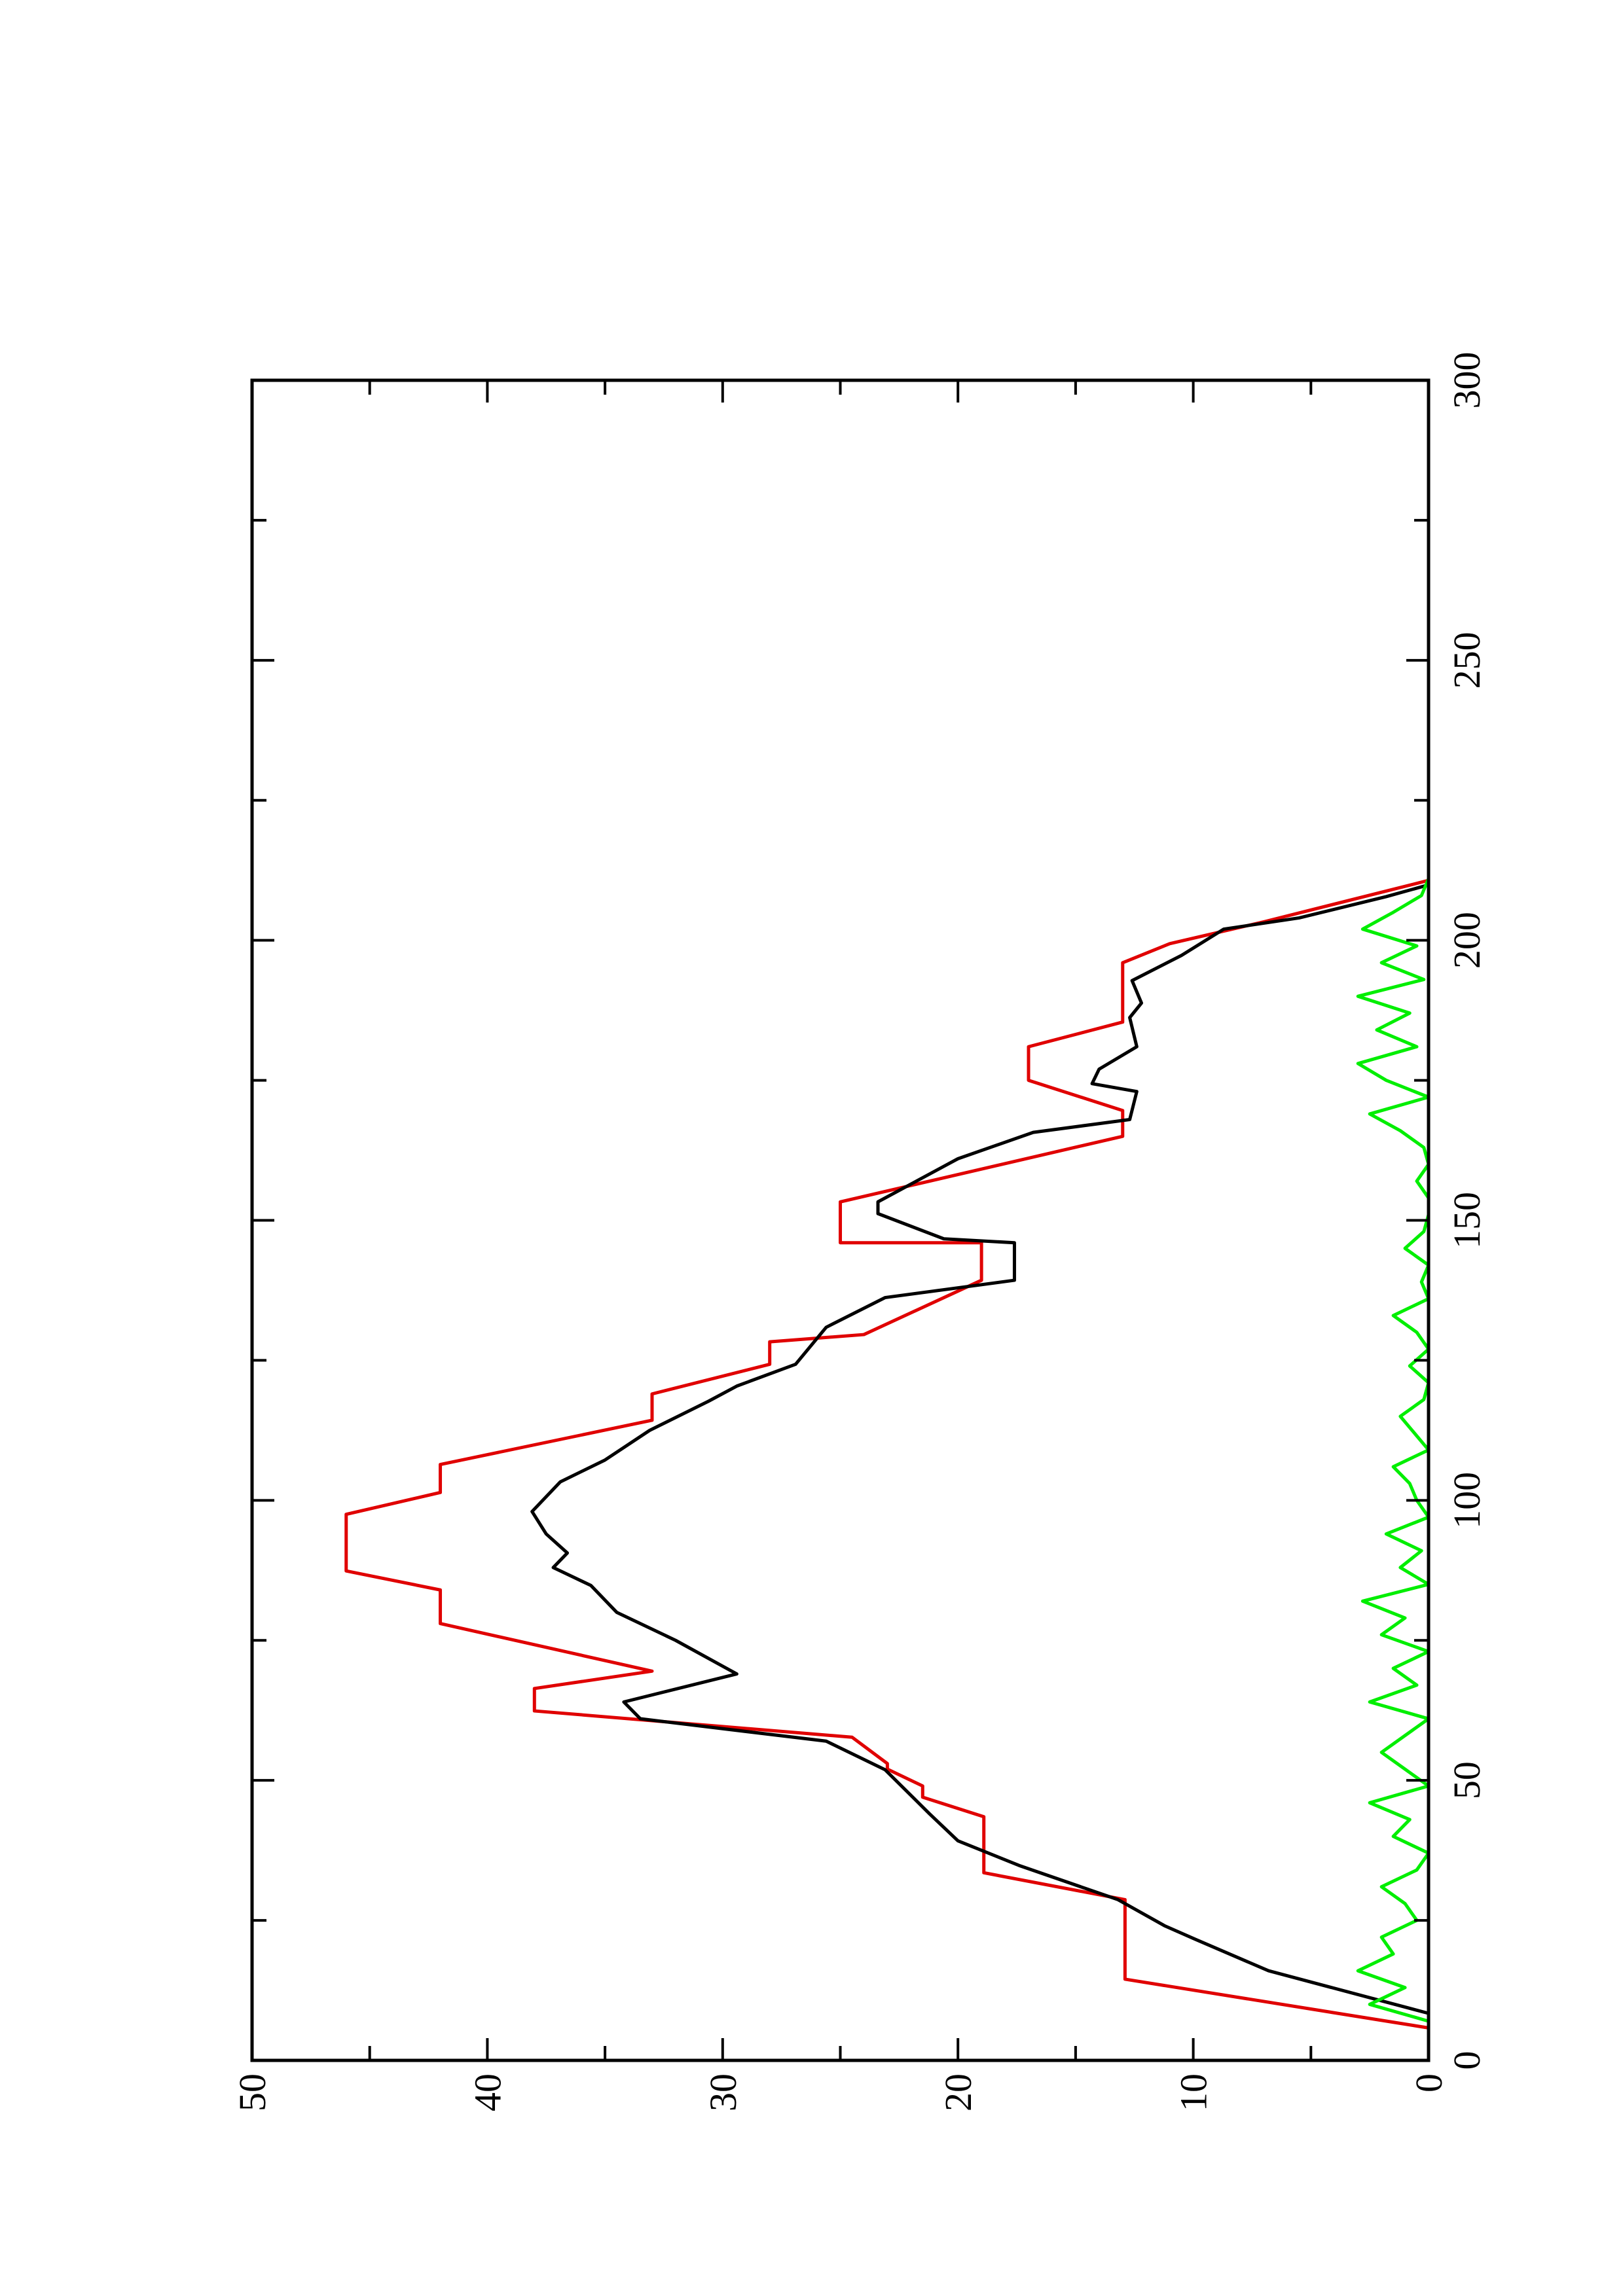  What do you see at coordinates (1429, 2082) in the screenshot?
I see `y-tick-label: 0` at bounding box center [1429, 2082].